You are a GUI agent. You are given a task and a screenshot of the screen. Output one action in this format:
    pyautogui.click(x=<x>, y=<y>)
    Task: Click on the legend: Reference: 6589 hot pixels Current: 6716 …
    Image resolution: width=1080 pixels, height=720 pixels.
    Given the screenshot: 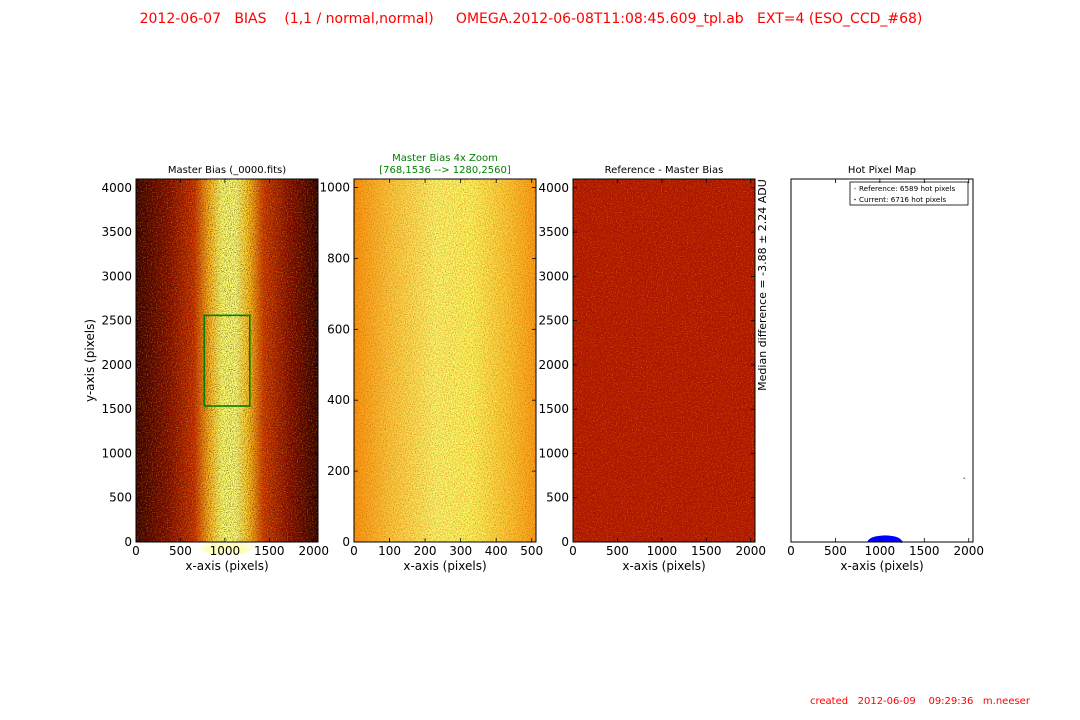 What is the action you would take?
    pyautogui.click(x=909, y=193)
    